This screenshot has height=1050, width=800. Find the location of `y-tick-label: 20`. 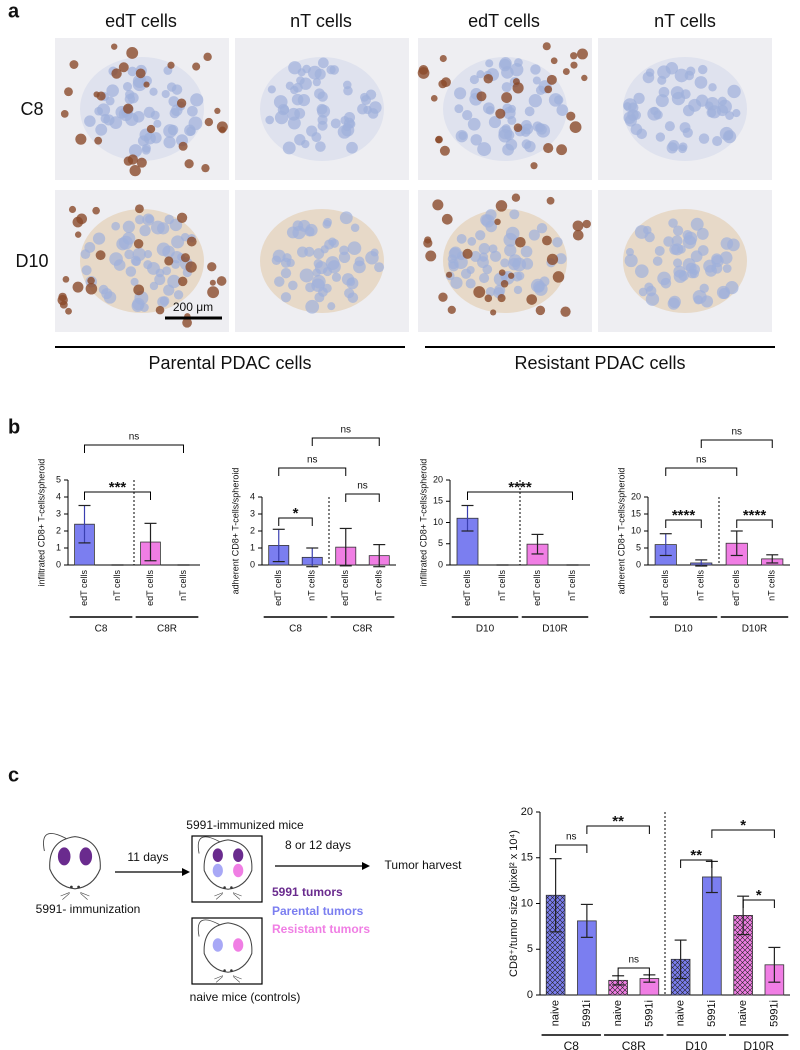

y-tick-label: 20 is located at coordinates (527, 812).